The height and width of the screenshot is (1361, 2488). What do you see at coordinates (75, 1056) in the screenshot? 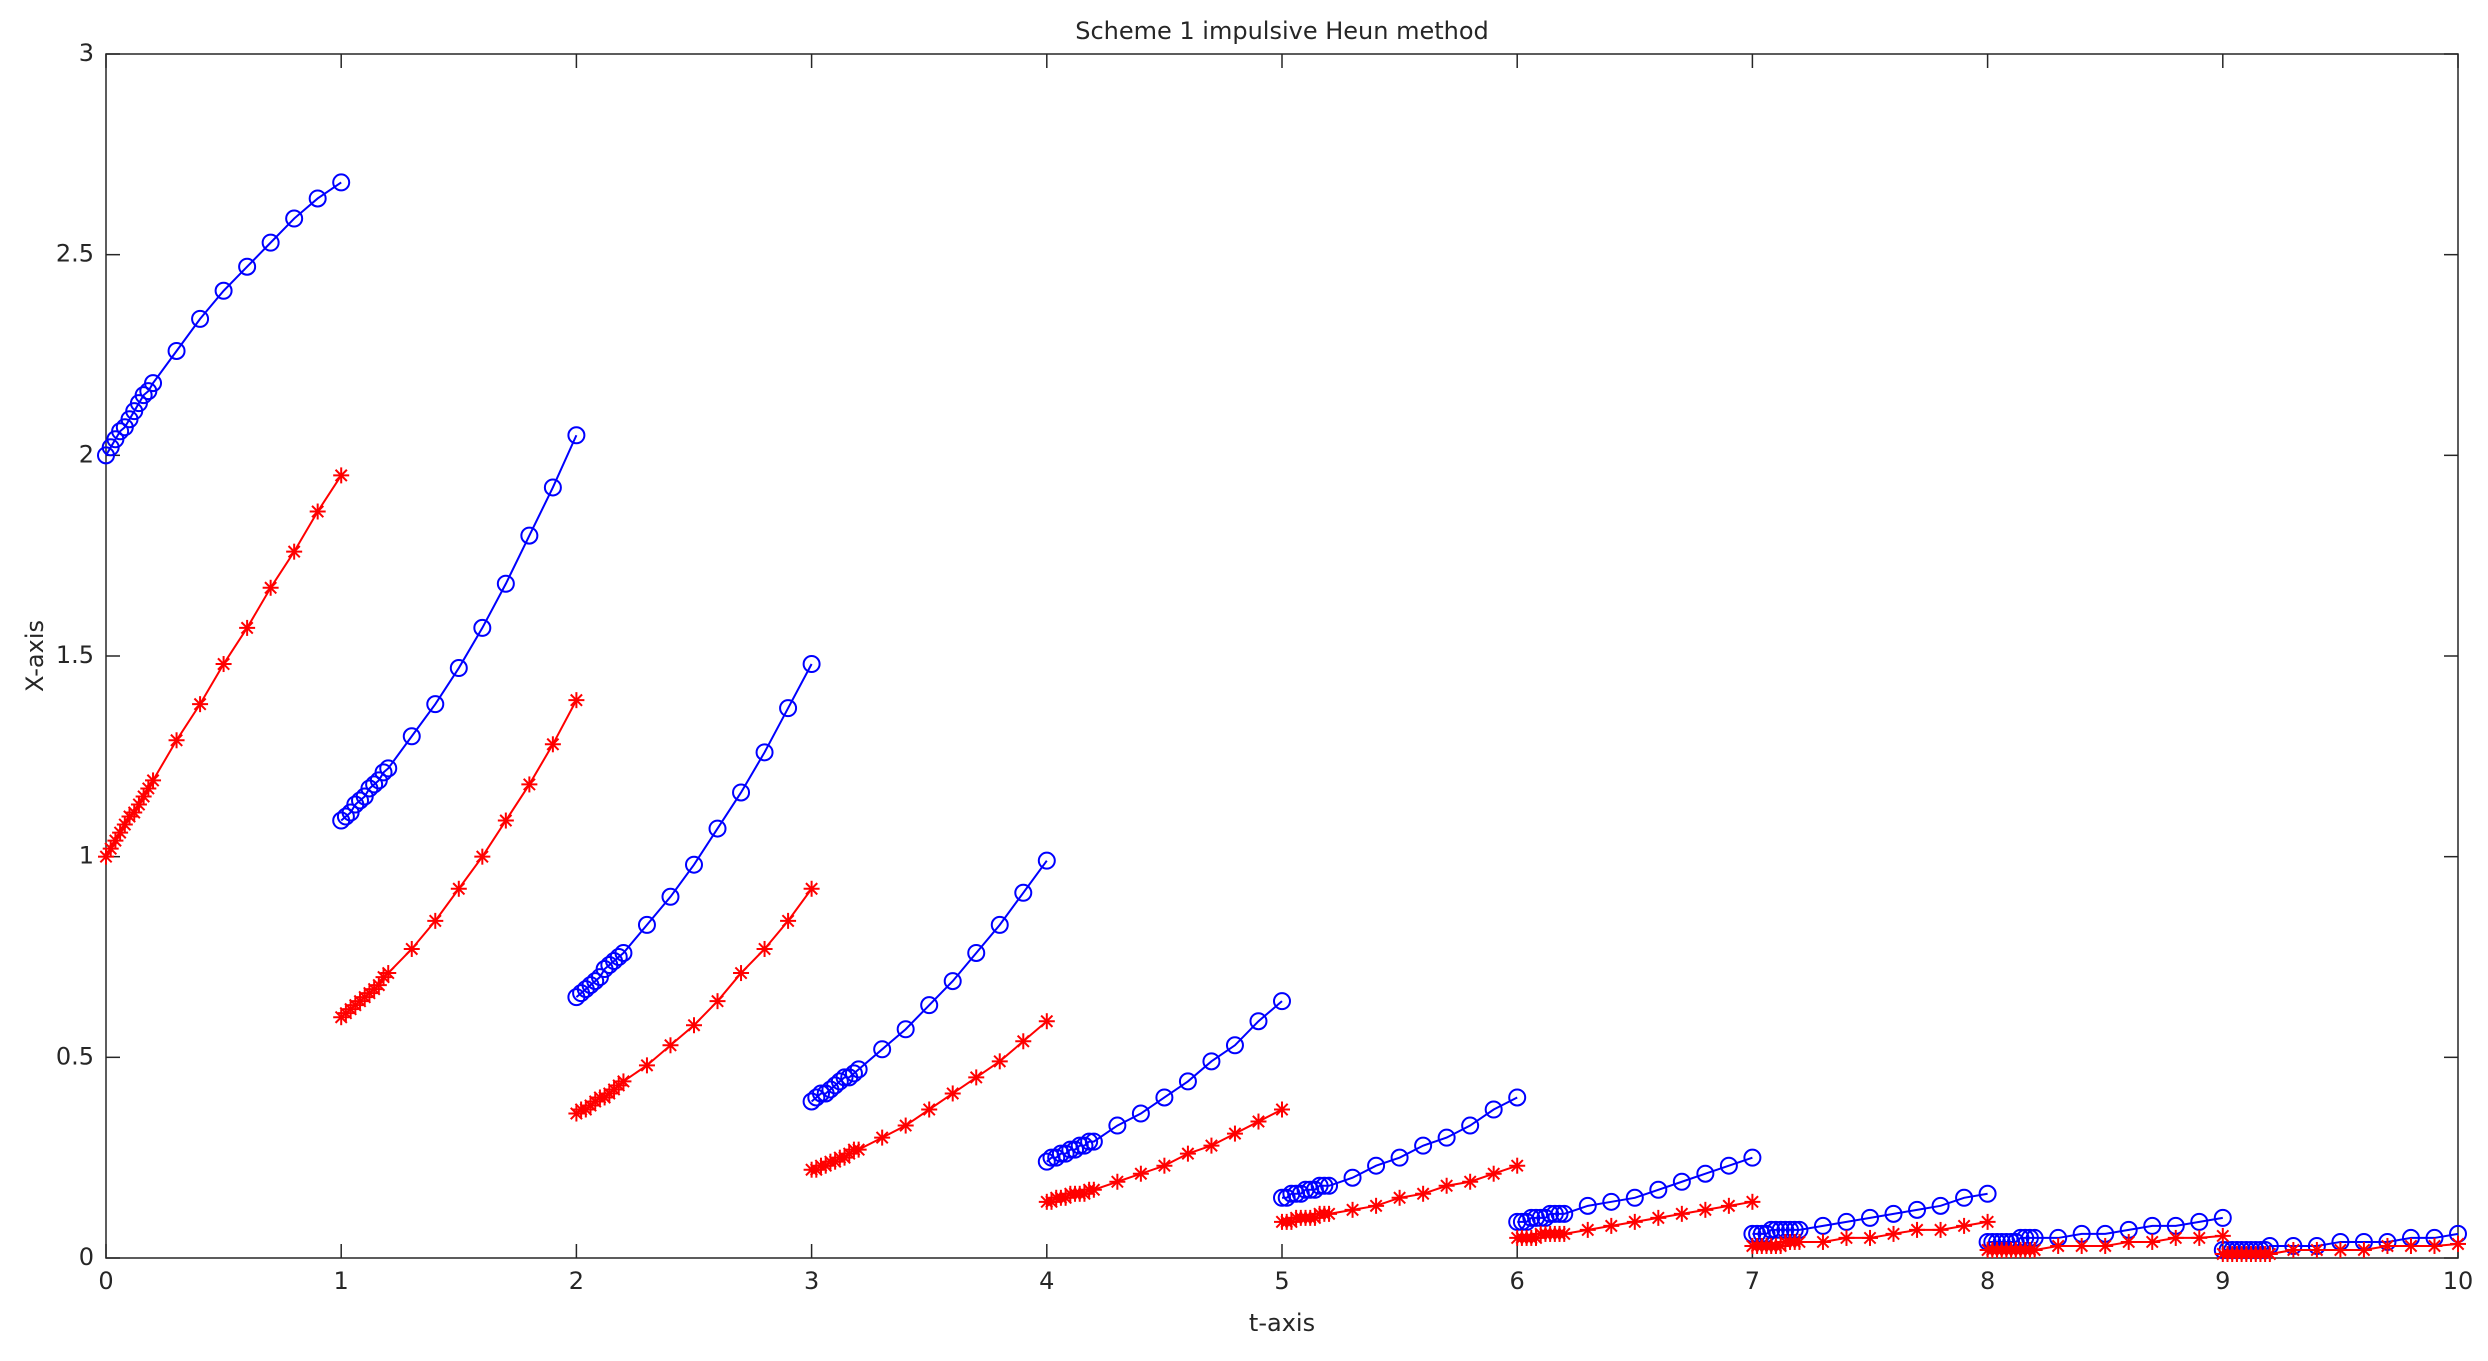
I see `y-tick-label: 0.5` at bounding box center [75, 1056].